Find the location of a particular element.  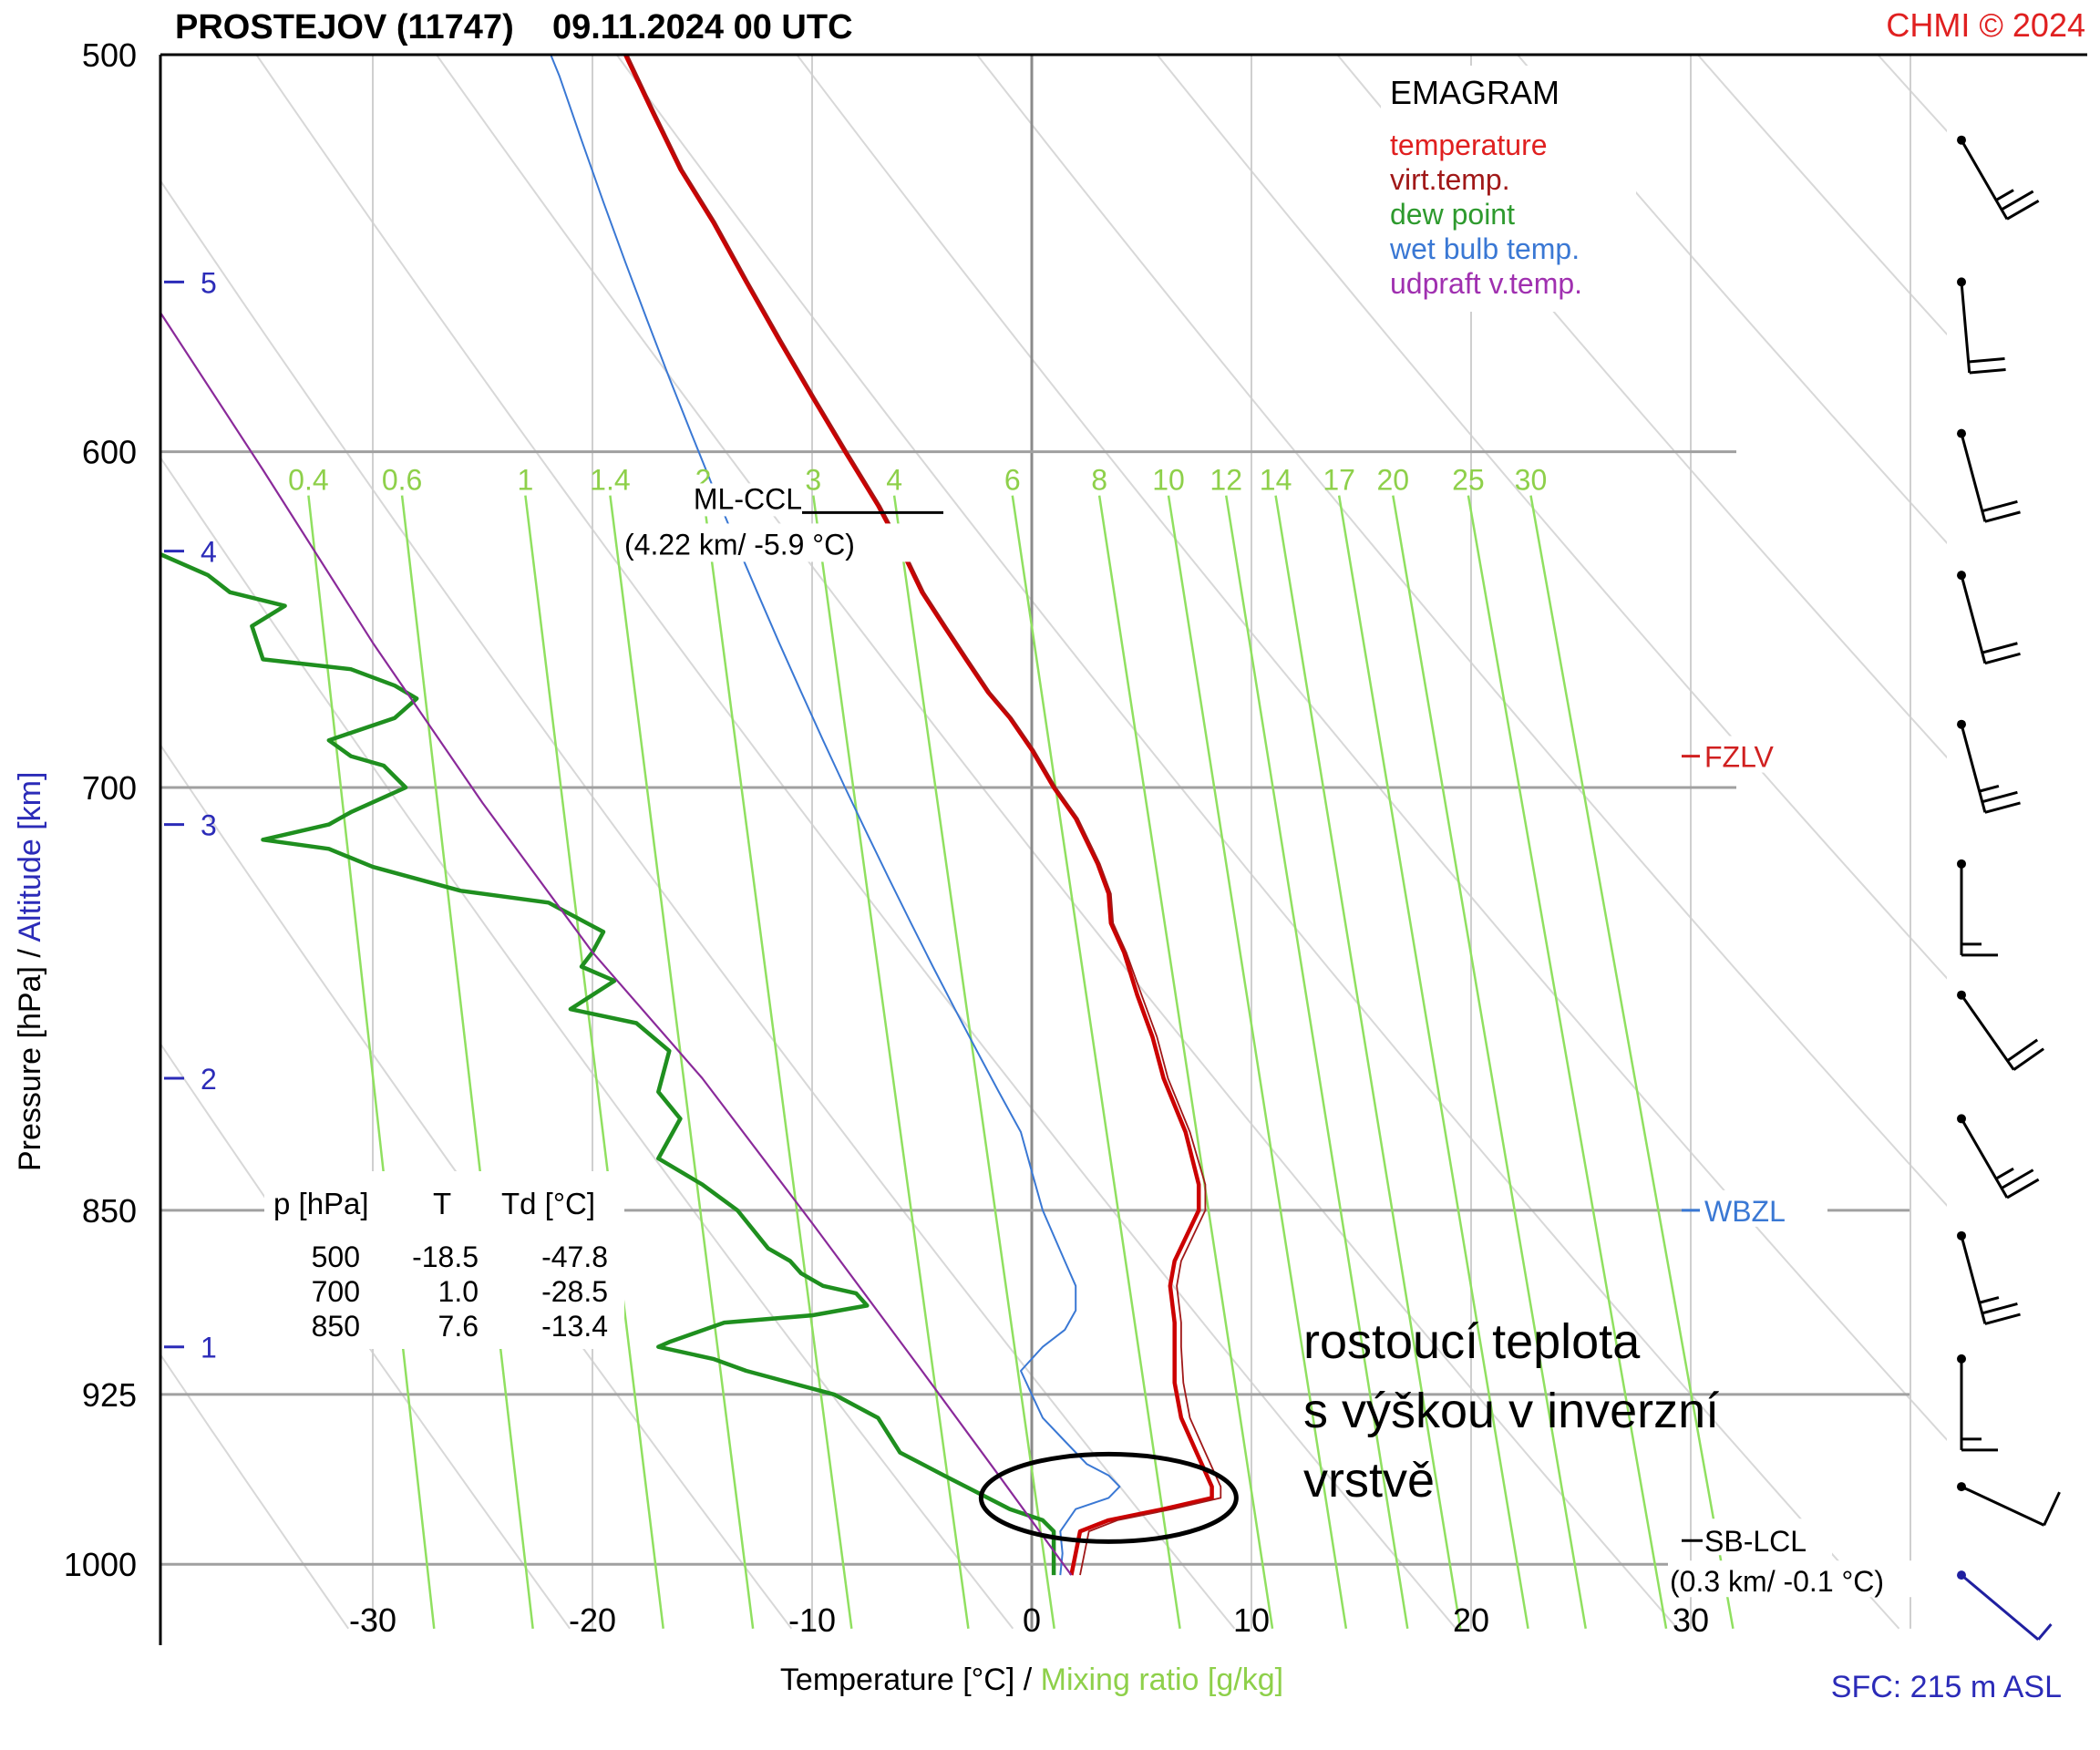

ccl-label-background is located at coordinates (736, 500).